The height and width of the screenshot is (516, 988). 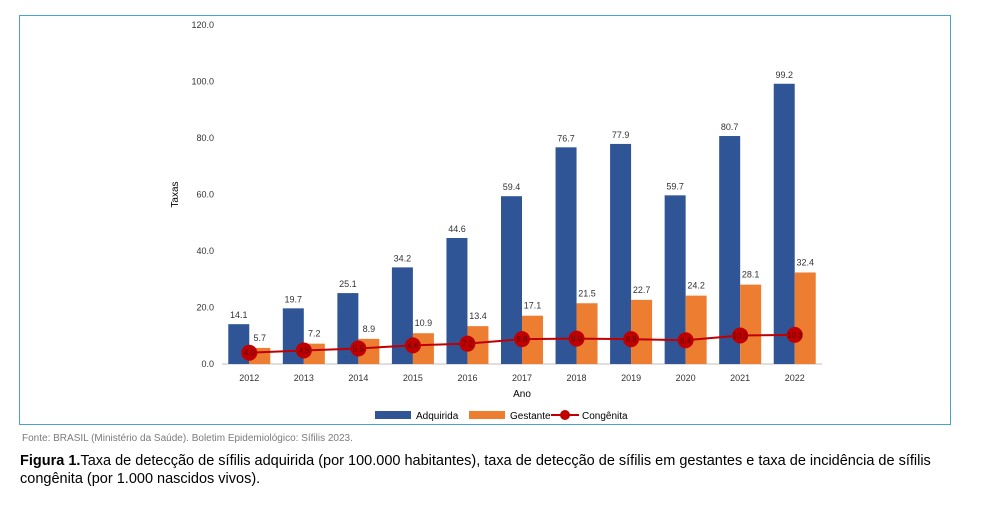 I want to click on x-tick-label: 2019, so click(x=631, y=378).